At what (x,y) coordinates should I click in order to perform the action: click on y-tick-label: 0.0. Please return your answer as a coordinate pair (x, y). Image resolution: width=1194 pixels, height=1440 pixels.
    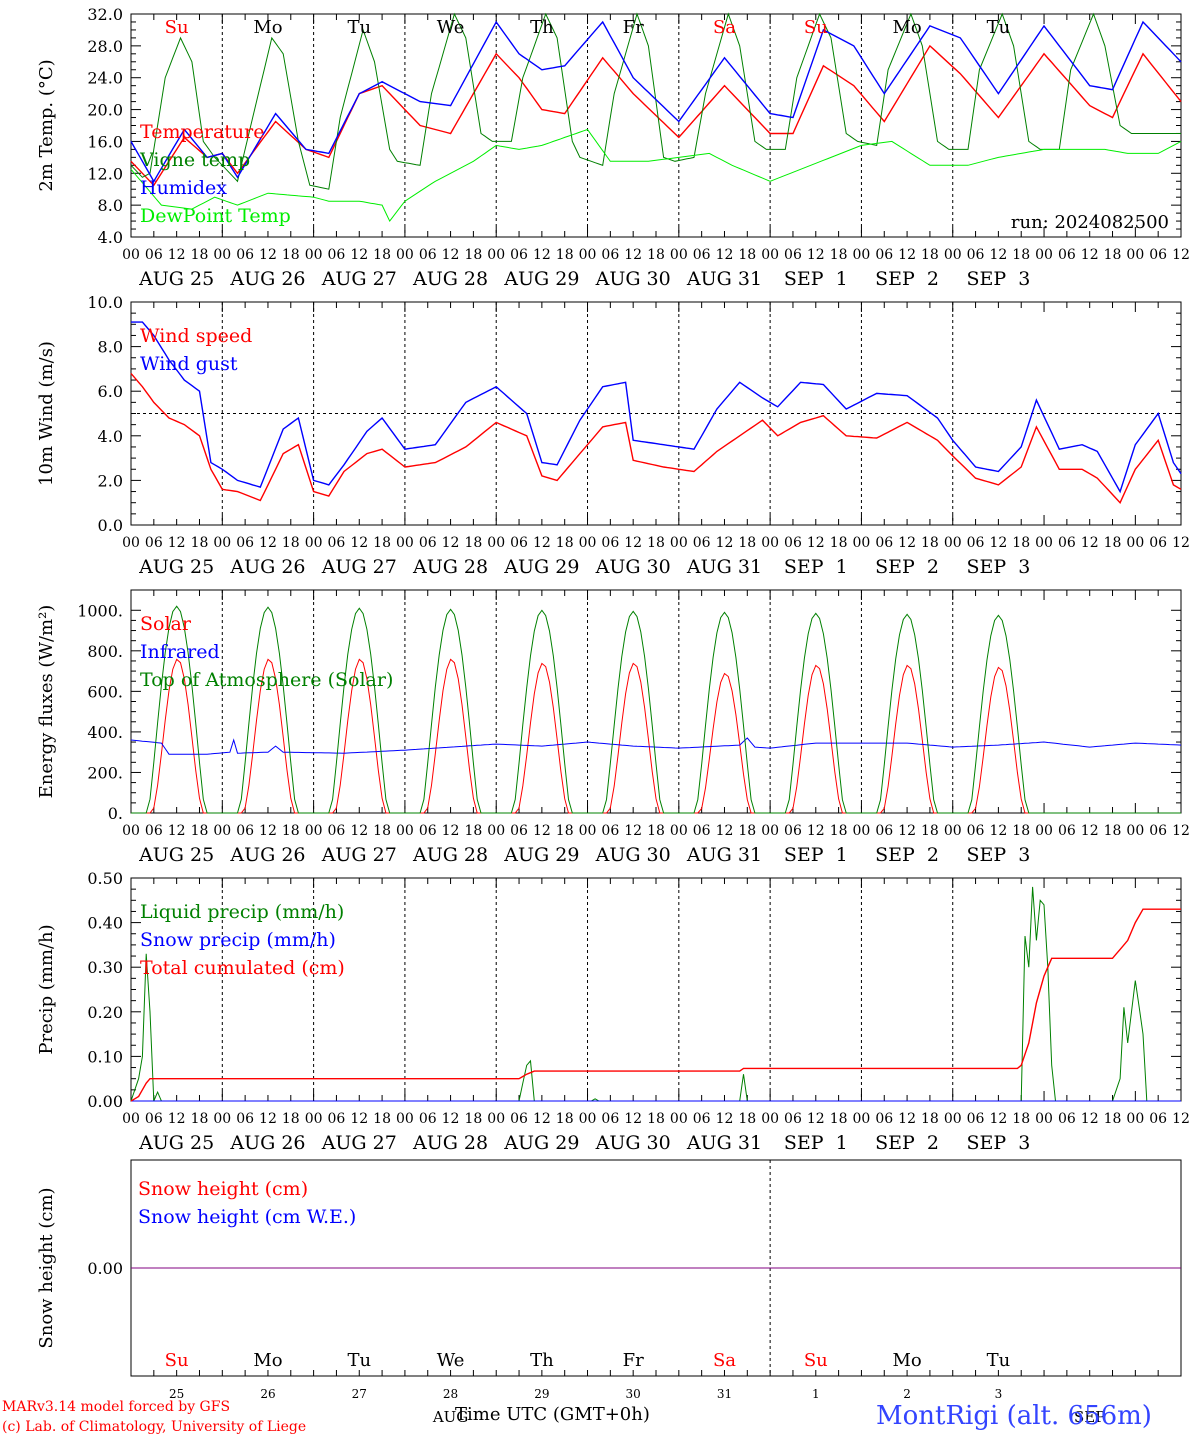
    Looking at the image, I should click on (110, 525).